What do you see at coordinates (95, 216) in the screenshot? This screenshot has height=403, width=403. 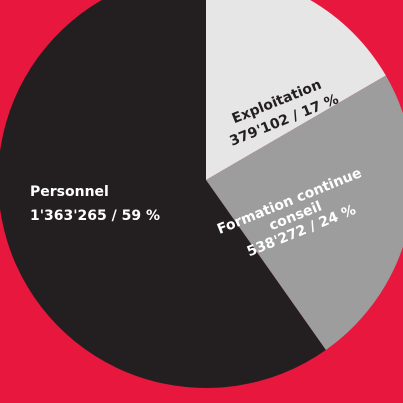 I see `pie-label-line: 1'363'265 / 59 %` at bounding box center [95, 216].